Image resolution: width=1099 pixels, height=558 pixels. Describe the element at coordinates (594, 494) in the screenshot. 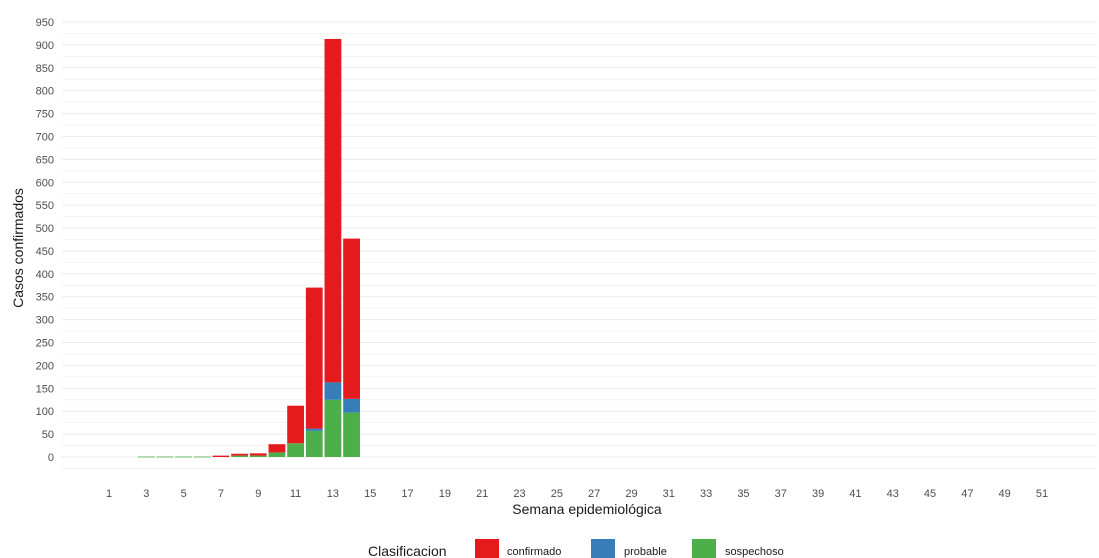

I see `x-tick-label: 27` at that location.